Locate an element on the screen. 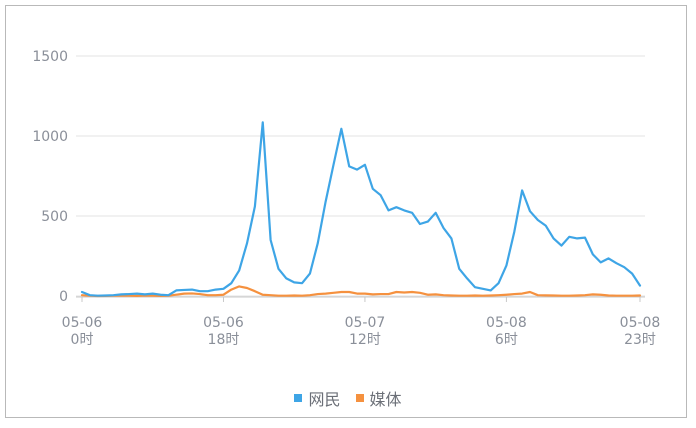 This screenshot has height=428, width=696. y-tick-label-500: 500 is located at coordinates (54, 217).